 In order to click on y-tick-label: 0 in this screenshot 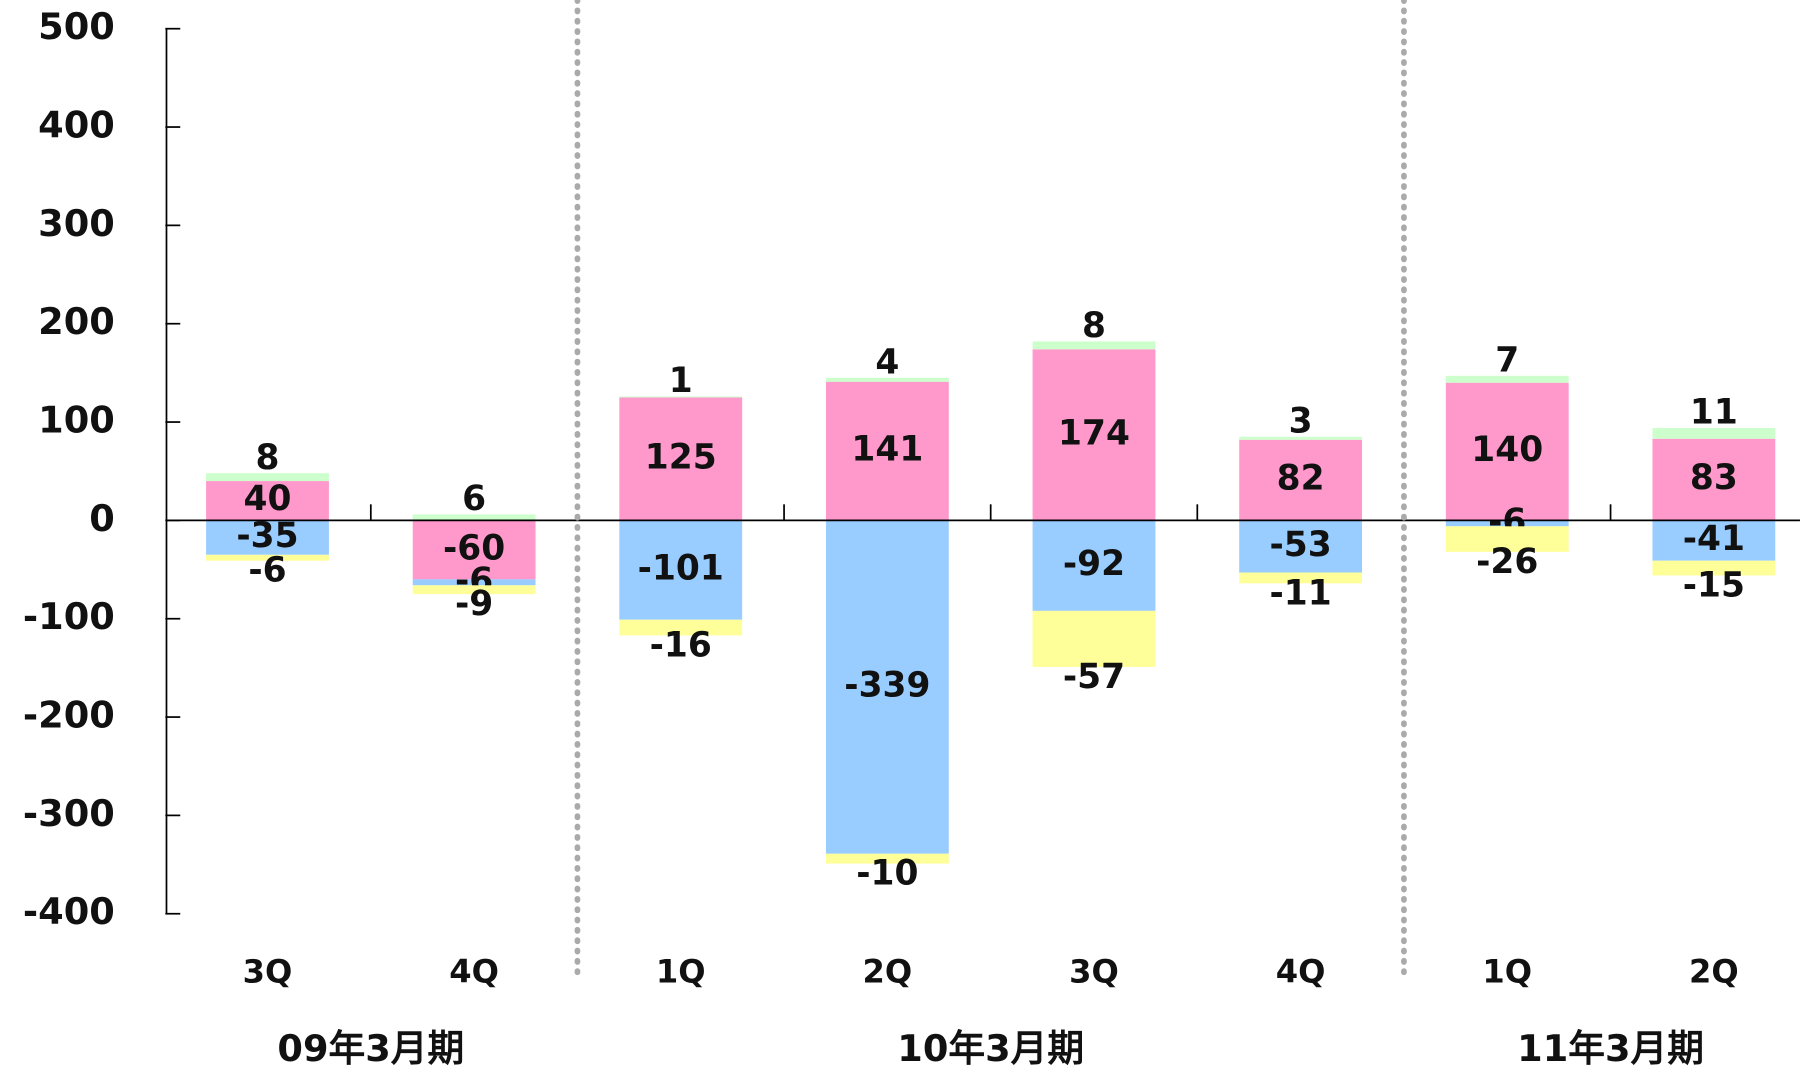, I will do `click(102, 518)`.